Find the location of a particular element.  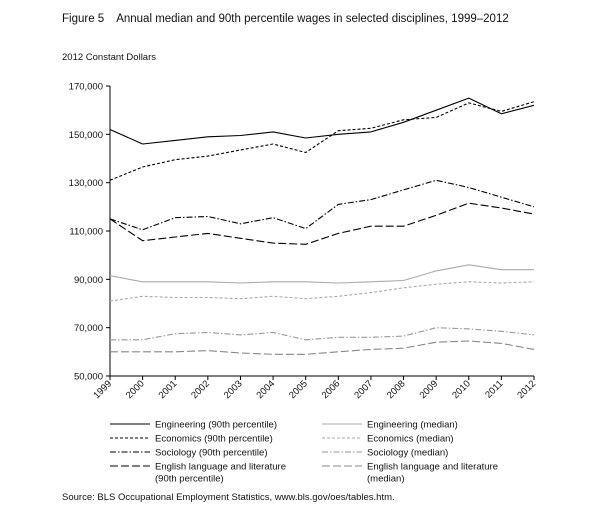

legend-label-right-2: Sociology (median) is located at coordinates (407, 453).